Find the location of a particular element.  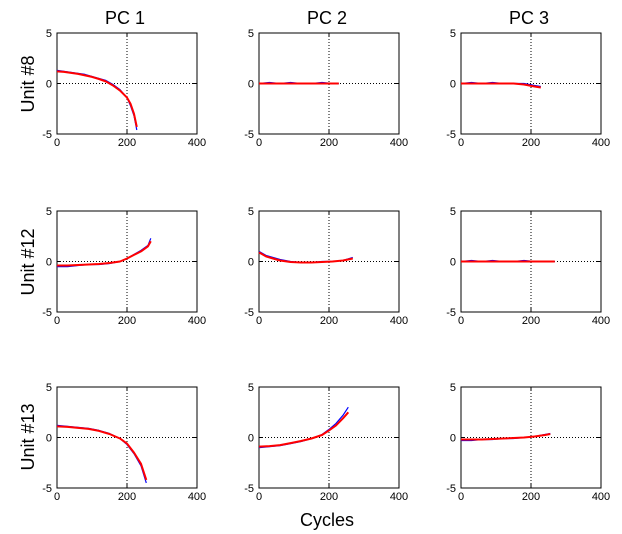

x-axis-label: Cycles is located at coordinates (327, 520).